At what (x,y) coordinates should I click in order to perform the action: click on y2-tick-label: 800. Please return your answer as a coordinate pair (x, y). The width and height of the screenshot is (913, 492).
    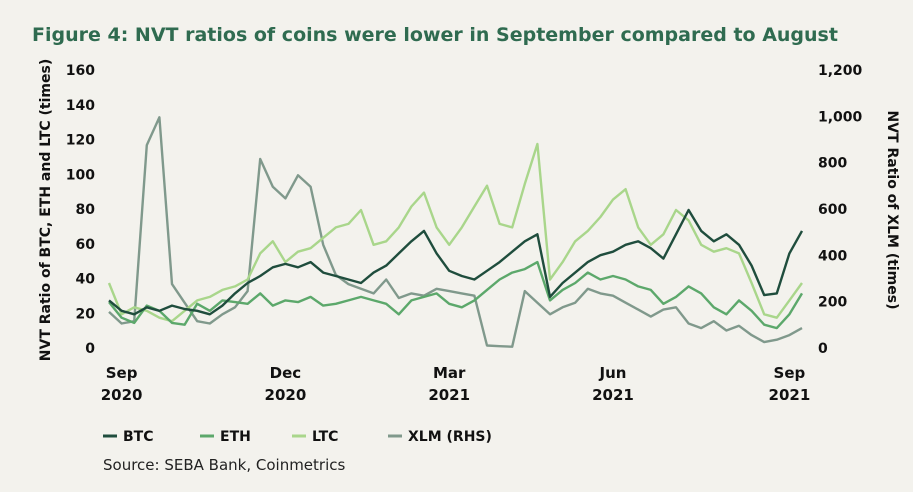
    Looking at the image, I should click on (832, 164).